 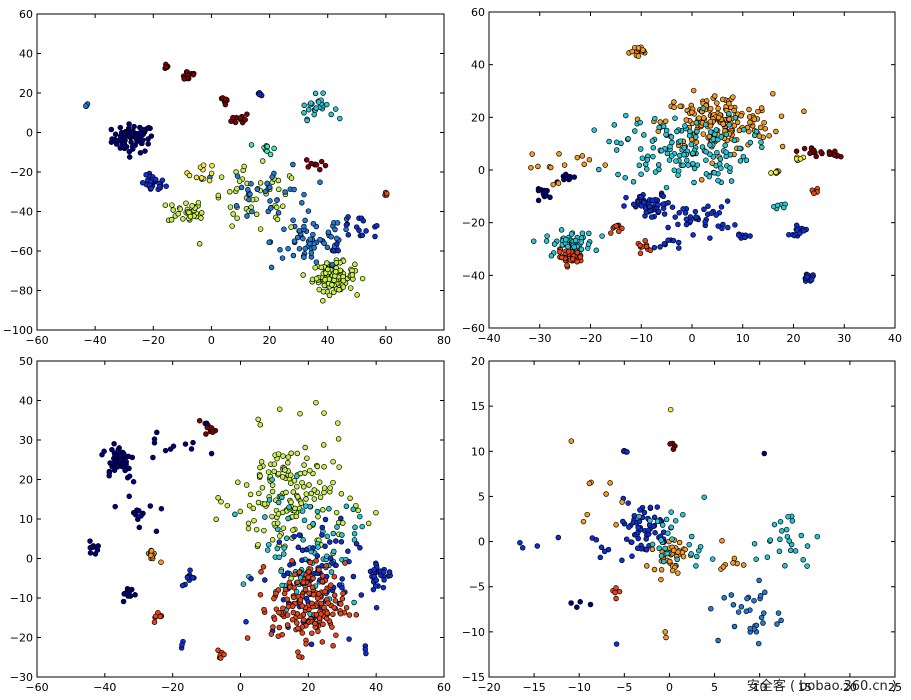 What do you see at coordinates (104, 687) in the screenshot?
I see `x-tick-label: −40` at bounding box center [104, 687].